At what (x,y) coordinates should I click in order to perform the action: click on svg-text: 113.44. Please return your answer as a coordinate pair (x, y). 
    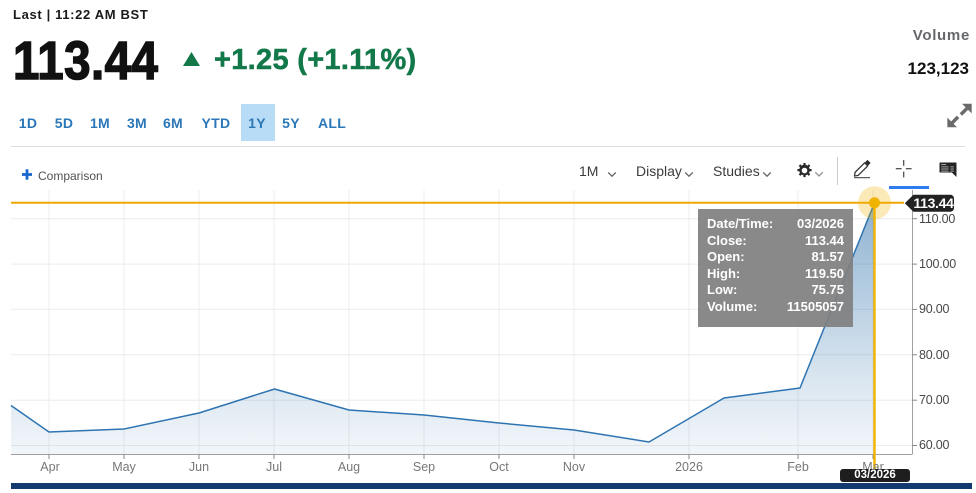
    Looking at the image, I should click on (933, 203).